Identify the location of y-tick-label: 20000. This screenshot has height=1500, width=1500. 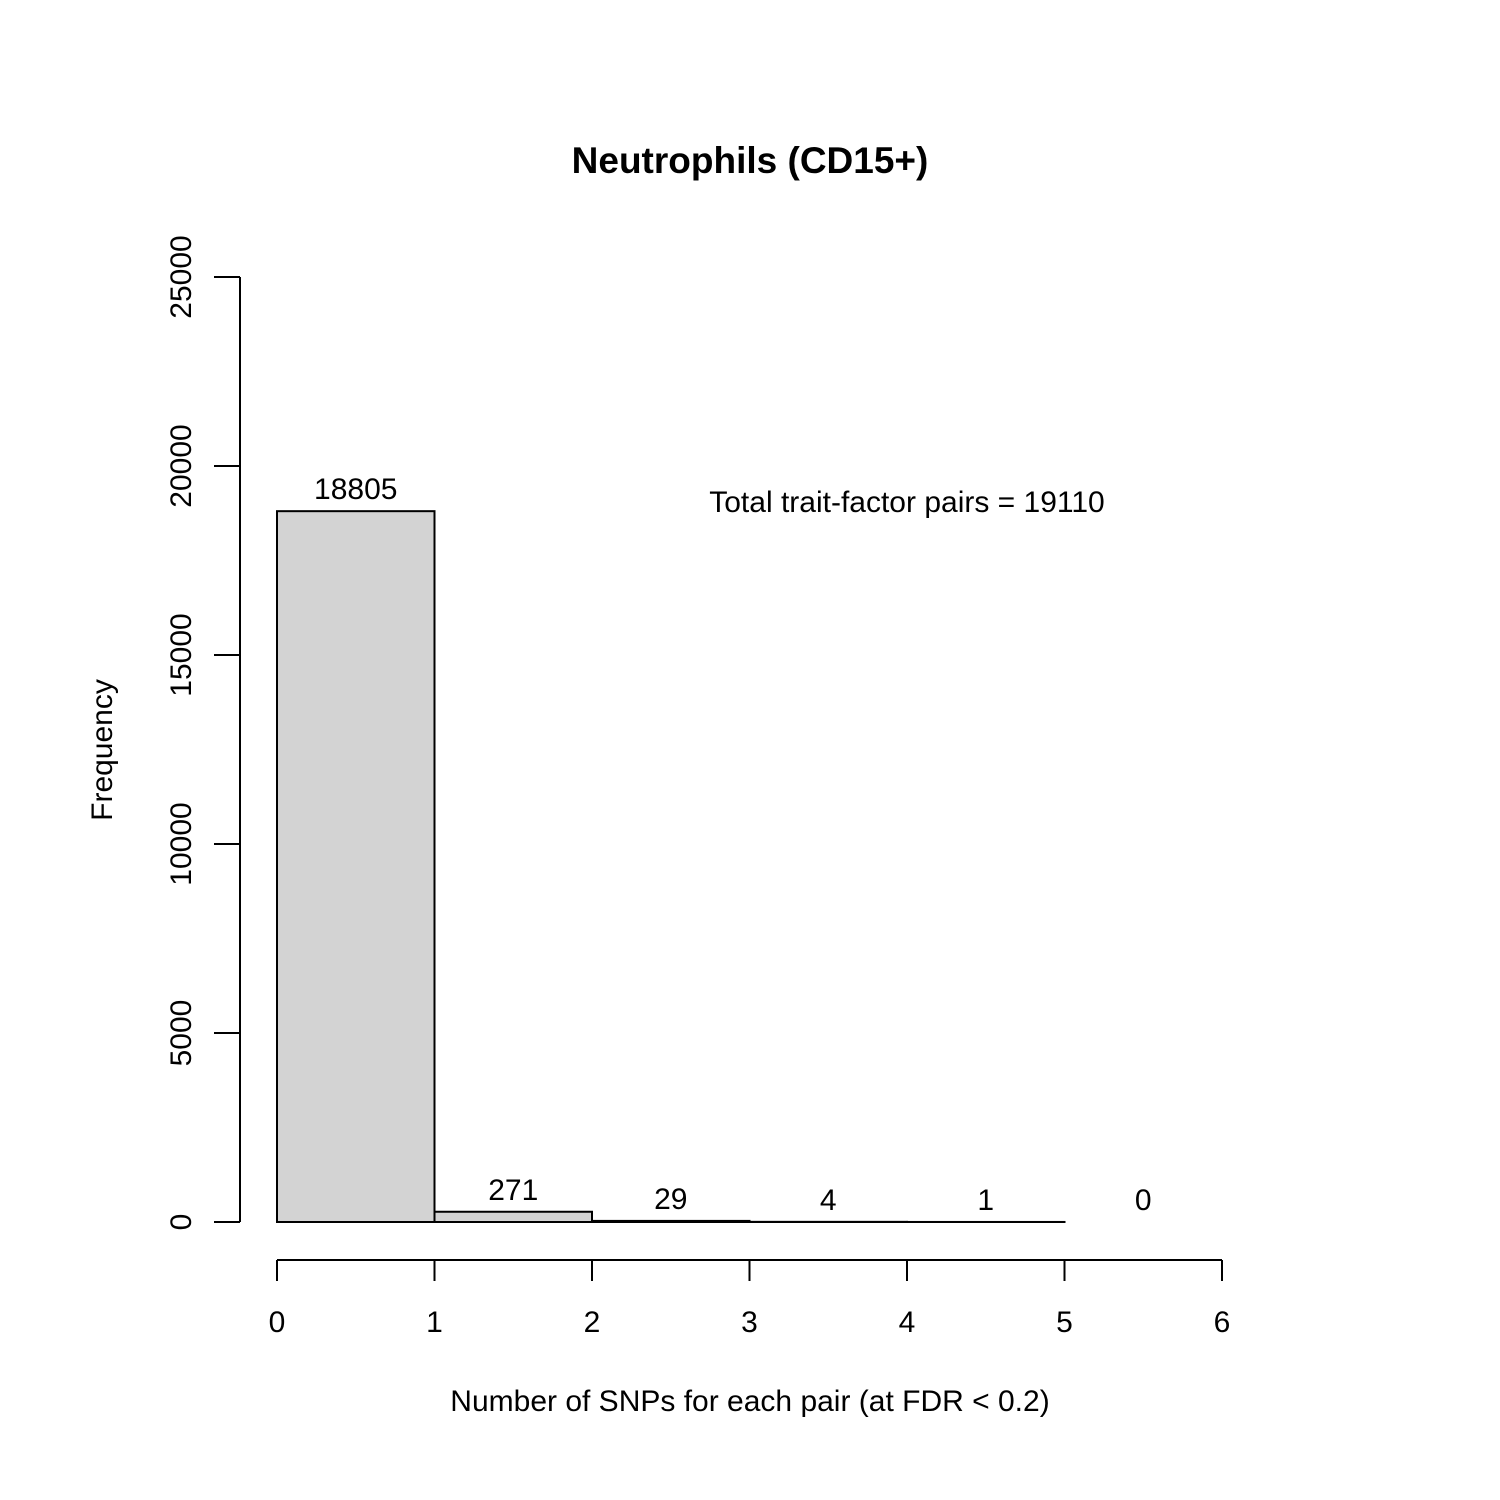
(181, 465).